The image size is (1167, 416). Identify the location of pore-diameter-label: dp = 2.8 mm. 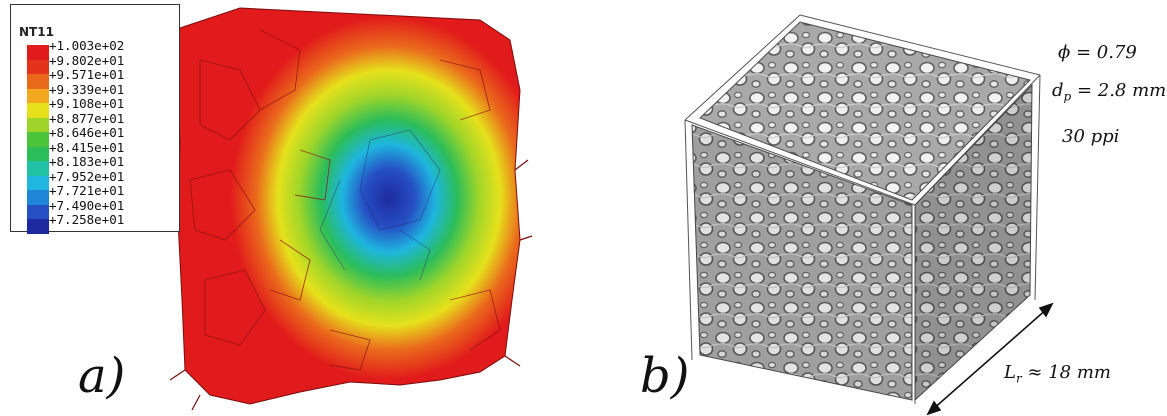
(1109, 92).